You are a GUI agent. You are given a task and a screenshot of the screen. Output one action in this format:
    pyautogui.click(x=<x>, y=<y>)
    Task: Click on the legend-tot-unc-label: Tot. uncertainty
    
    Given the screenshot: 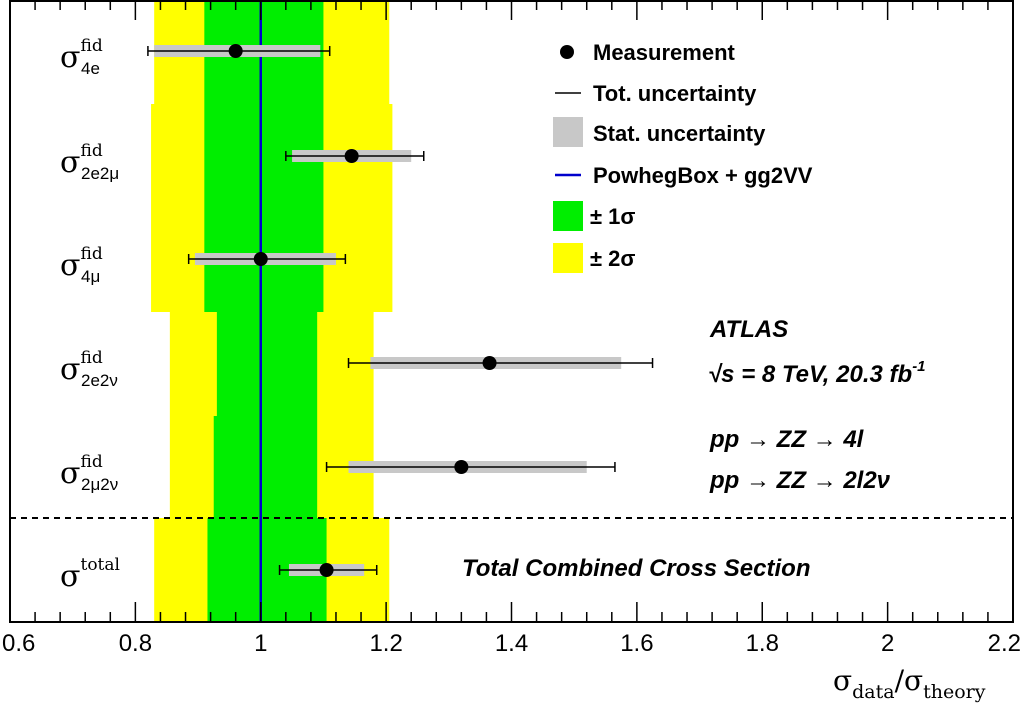 What is the action you would take?
    pyautogui.click(x=675, y=93)
    